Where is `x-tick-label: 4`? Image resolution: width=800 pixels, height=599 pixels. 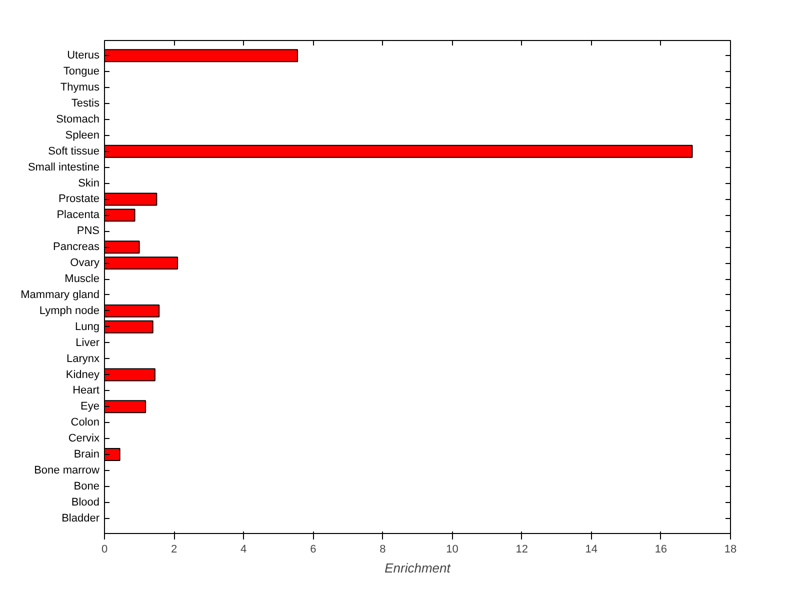 x-tick-label: 4 is located at coordinates (243, 550).